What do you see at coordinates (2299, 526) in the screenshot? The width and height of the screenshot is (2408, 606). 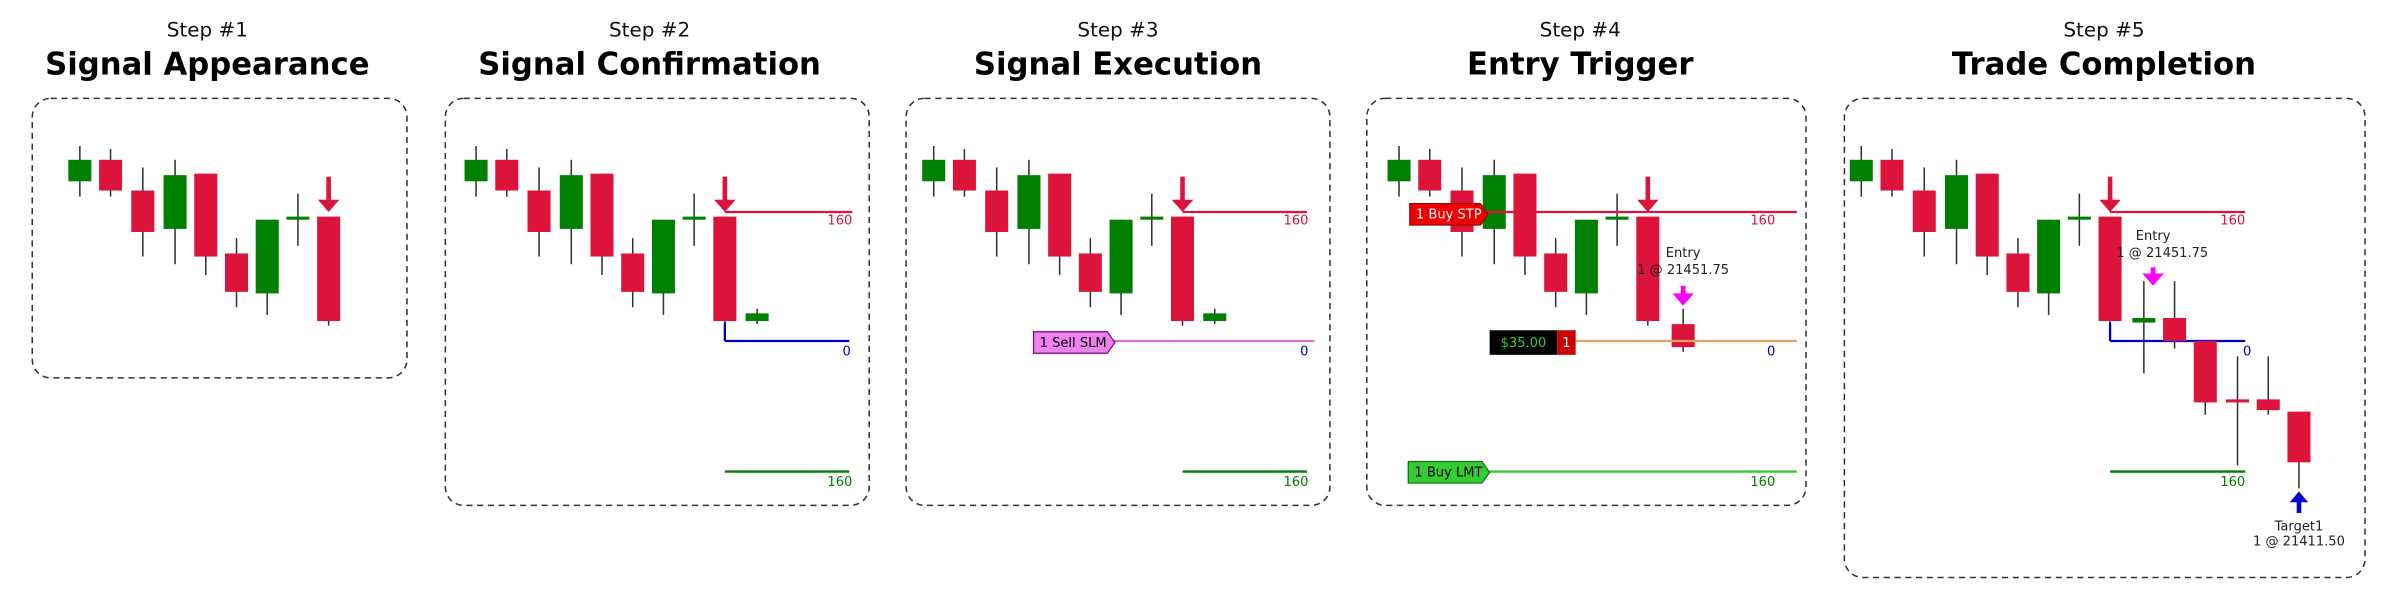 I see `target-label: Target1` at bounding box center [2299, 526].